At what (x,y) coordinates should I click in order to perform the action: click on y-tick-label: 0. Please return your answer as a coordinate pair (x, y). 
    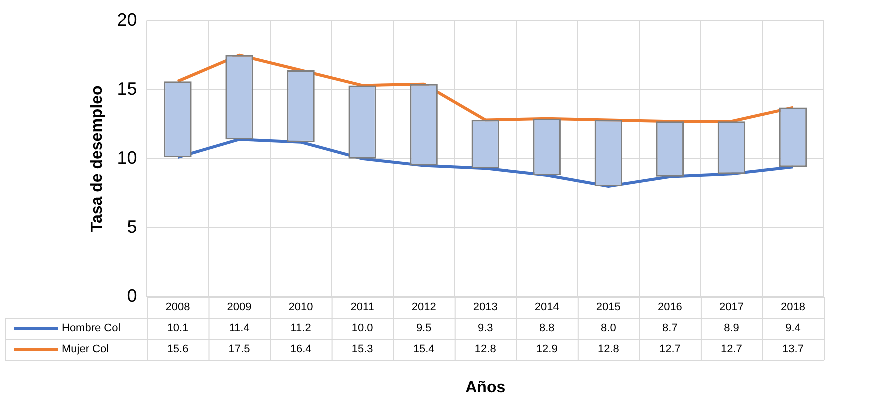
    Looking at the image, I should click on (132, 296).